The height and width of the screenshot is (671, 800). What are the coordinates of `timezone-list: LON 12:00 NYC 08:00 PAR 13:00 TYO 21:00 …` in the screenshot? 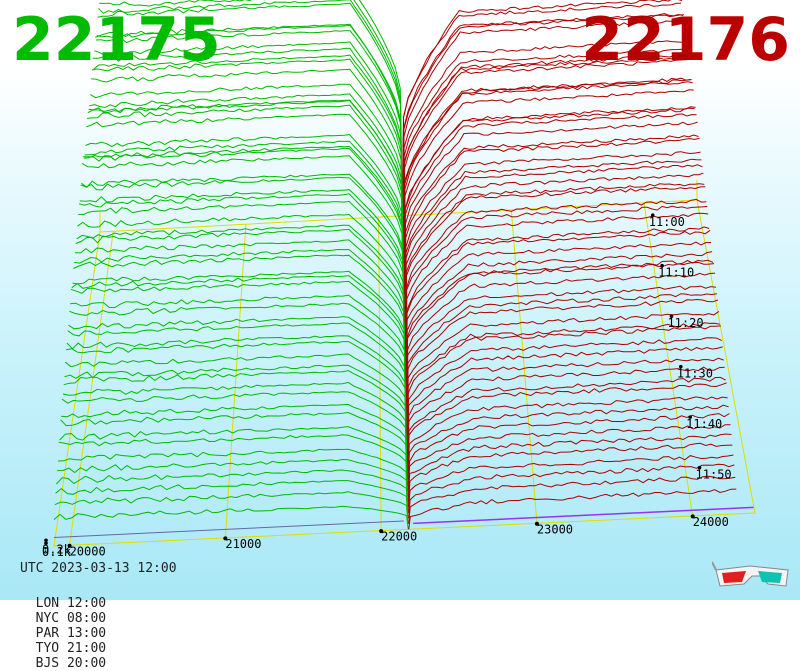 It's located at (75, 626).